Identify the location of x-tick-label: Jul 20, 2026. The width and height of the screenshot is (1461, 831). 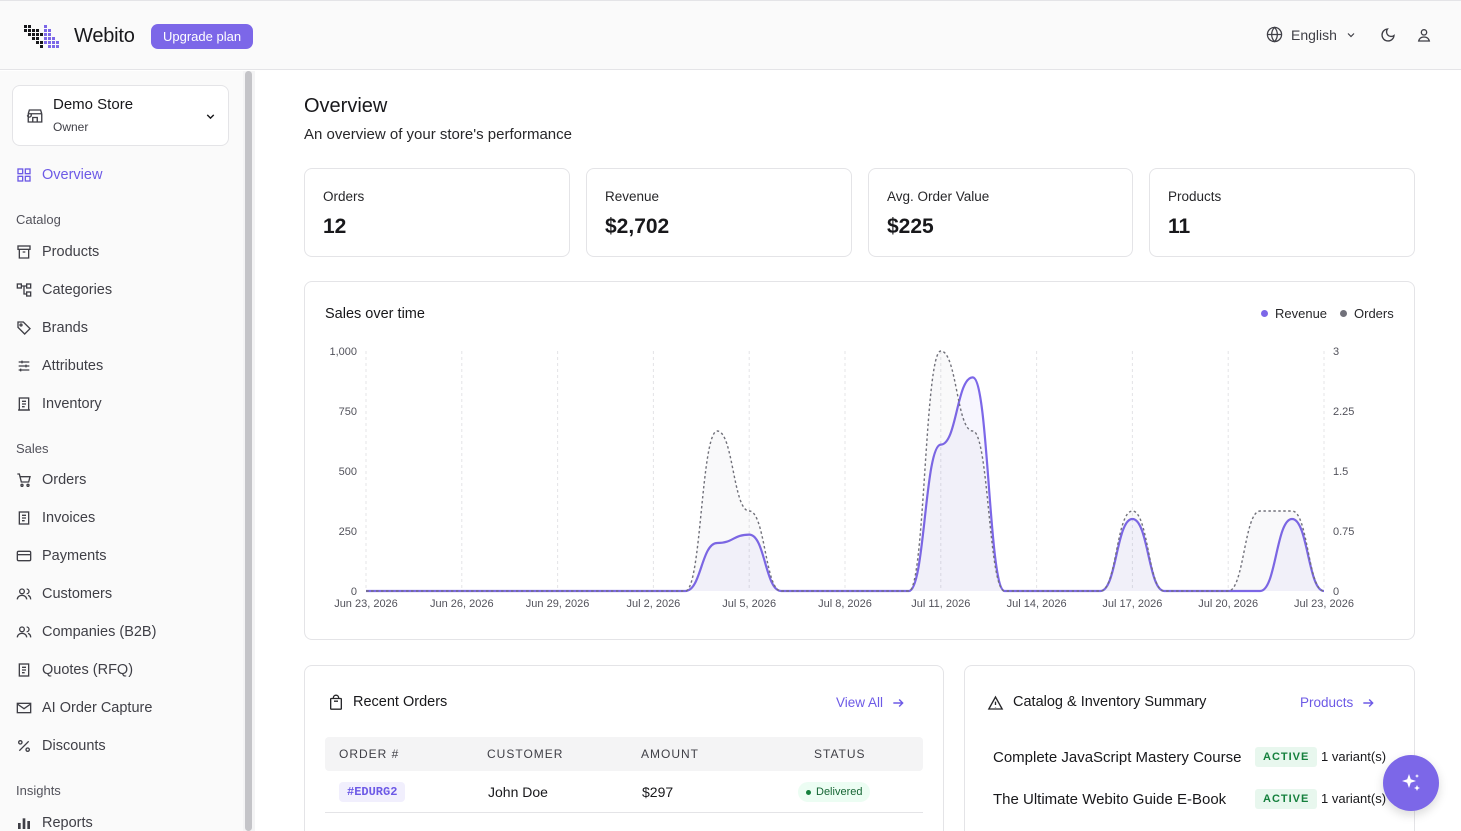
(1228, 604).